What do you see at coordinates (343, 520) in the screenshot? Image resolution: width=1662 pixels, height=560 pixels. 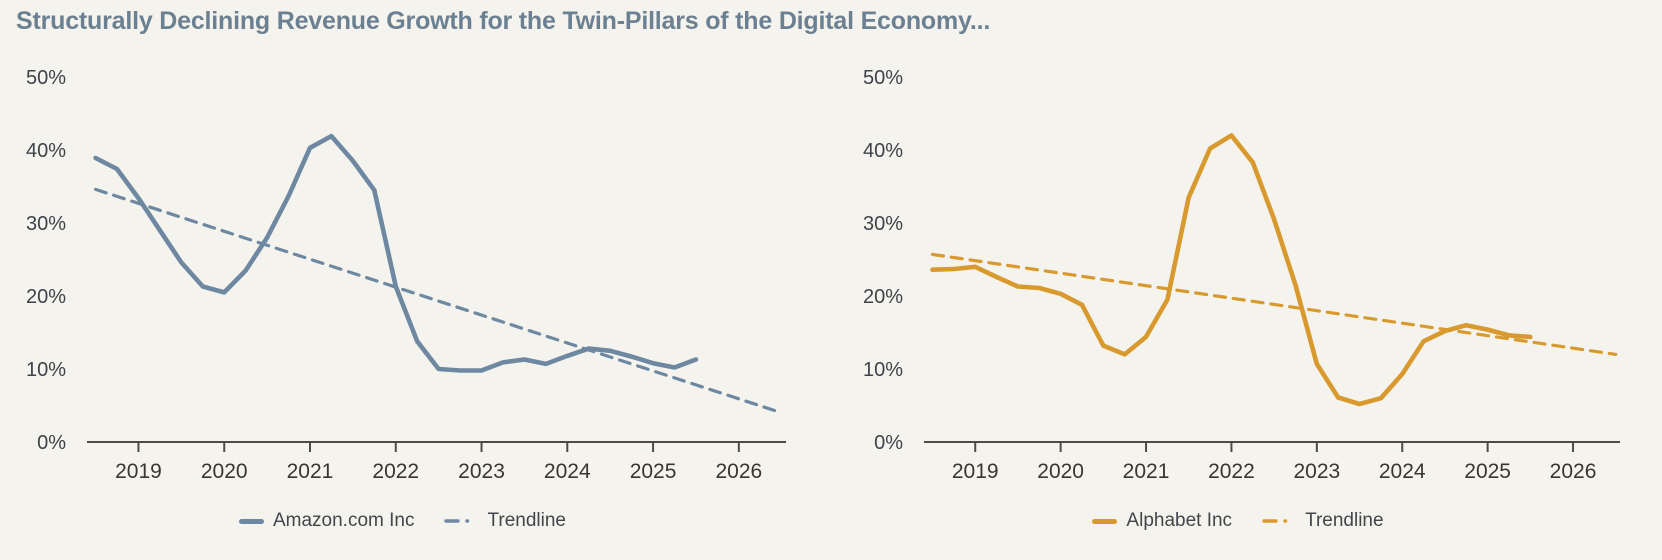 I see `legend-label: Amazon.com Inc` at bounding box center [343, 520].